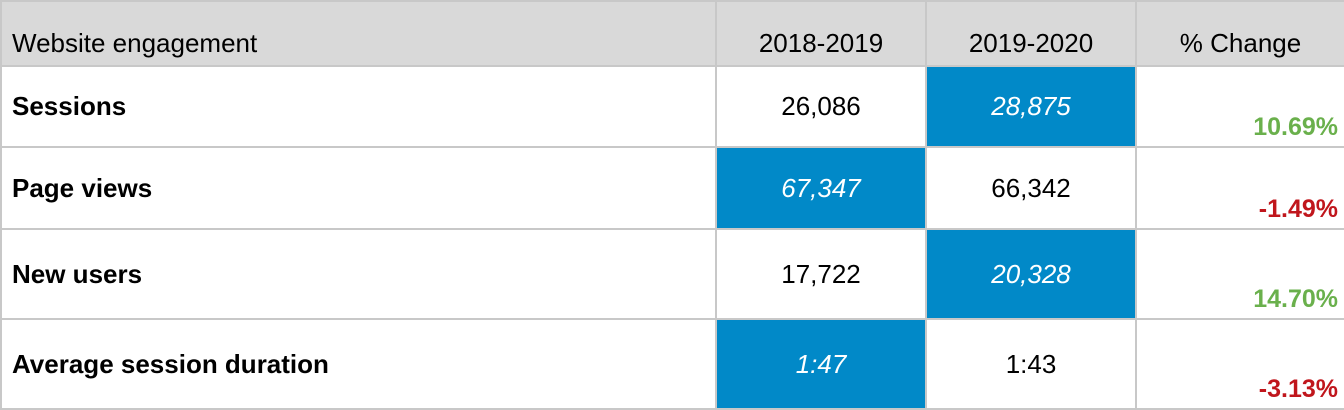 Image resolution: width=1344 pixels, height=410 pixels. I want to click on value-2019-2020: 66,342, so click(1031, 188).